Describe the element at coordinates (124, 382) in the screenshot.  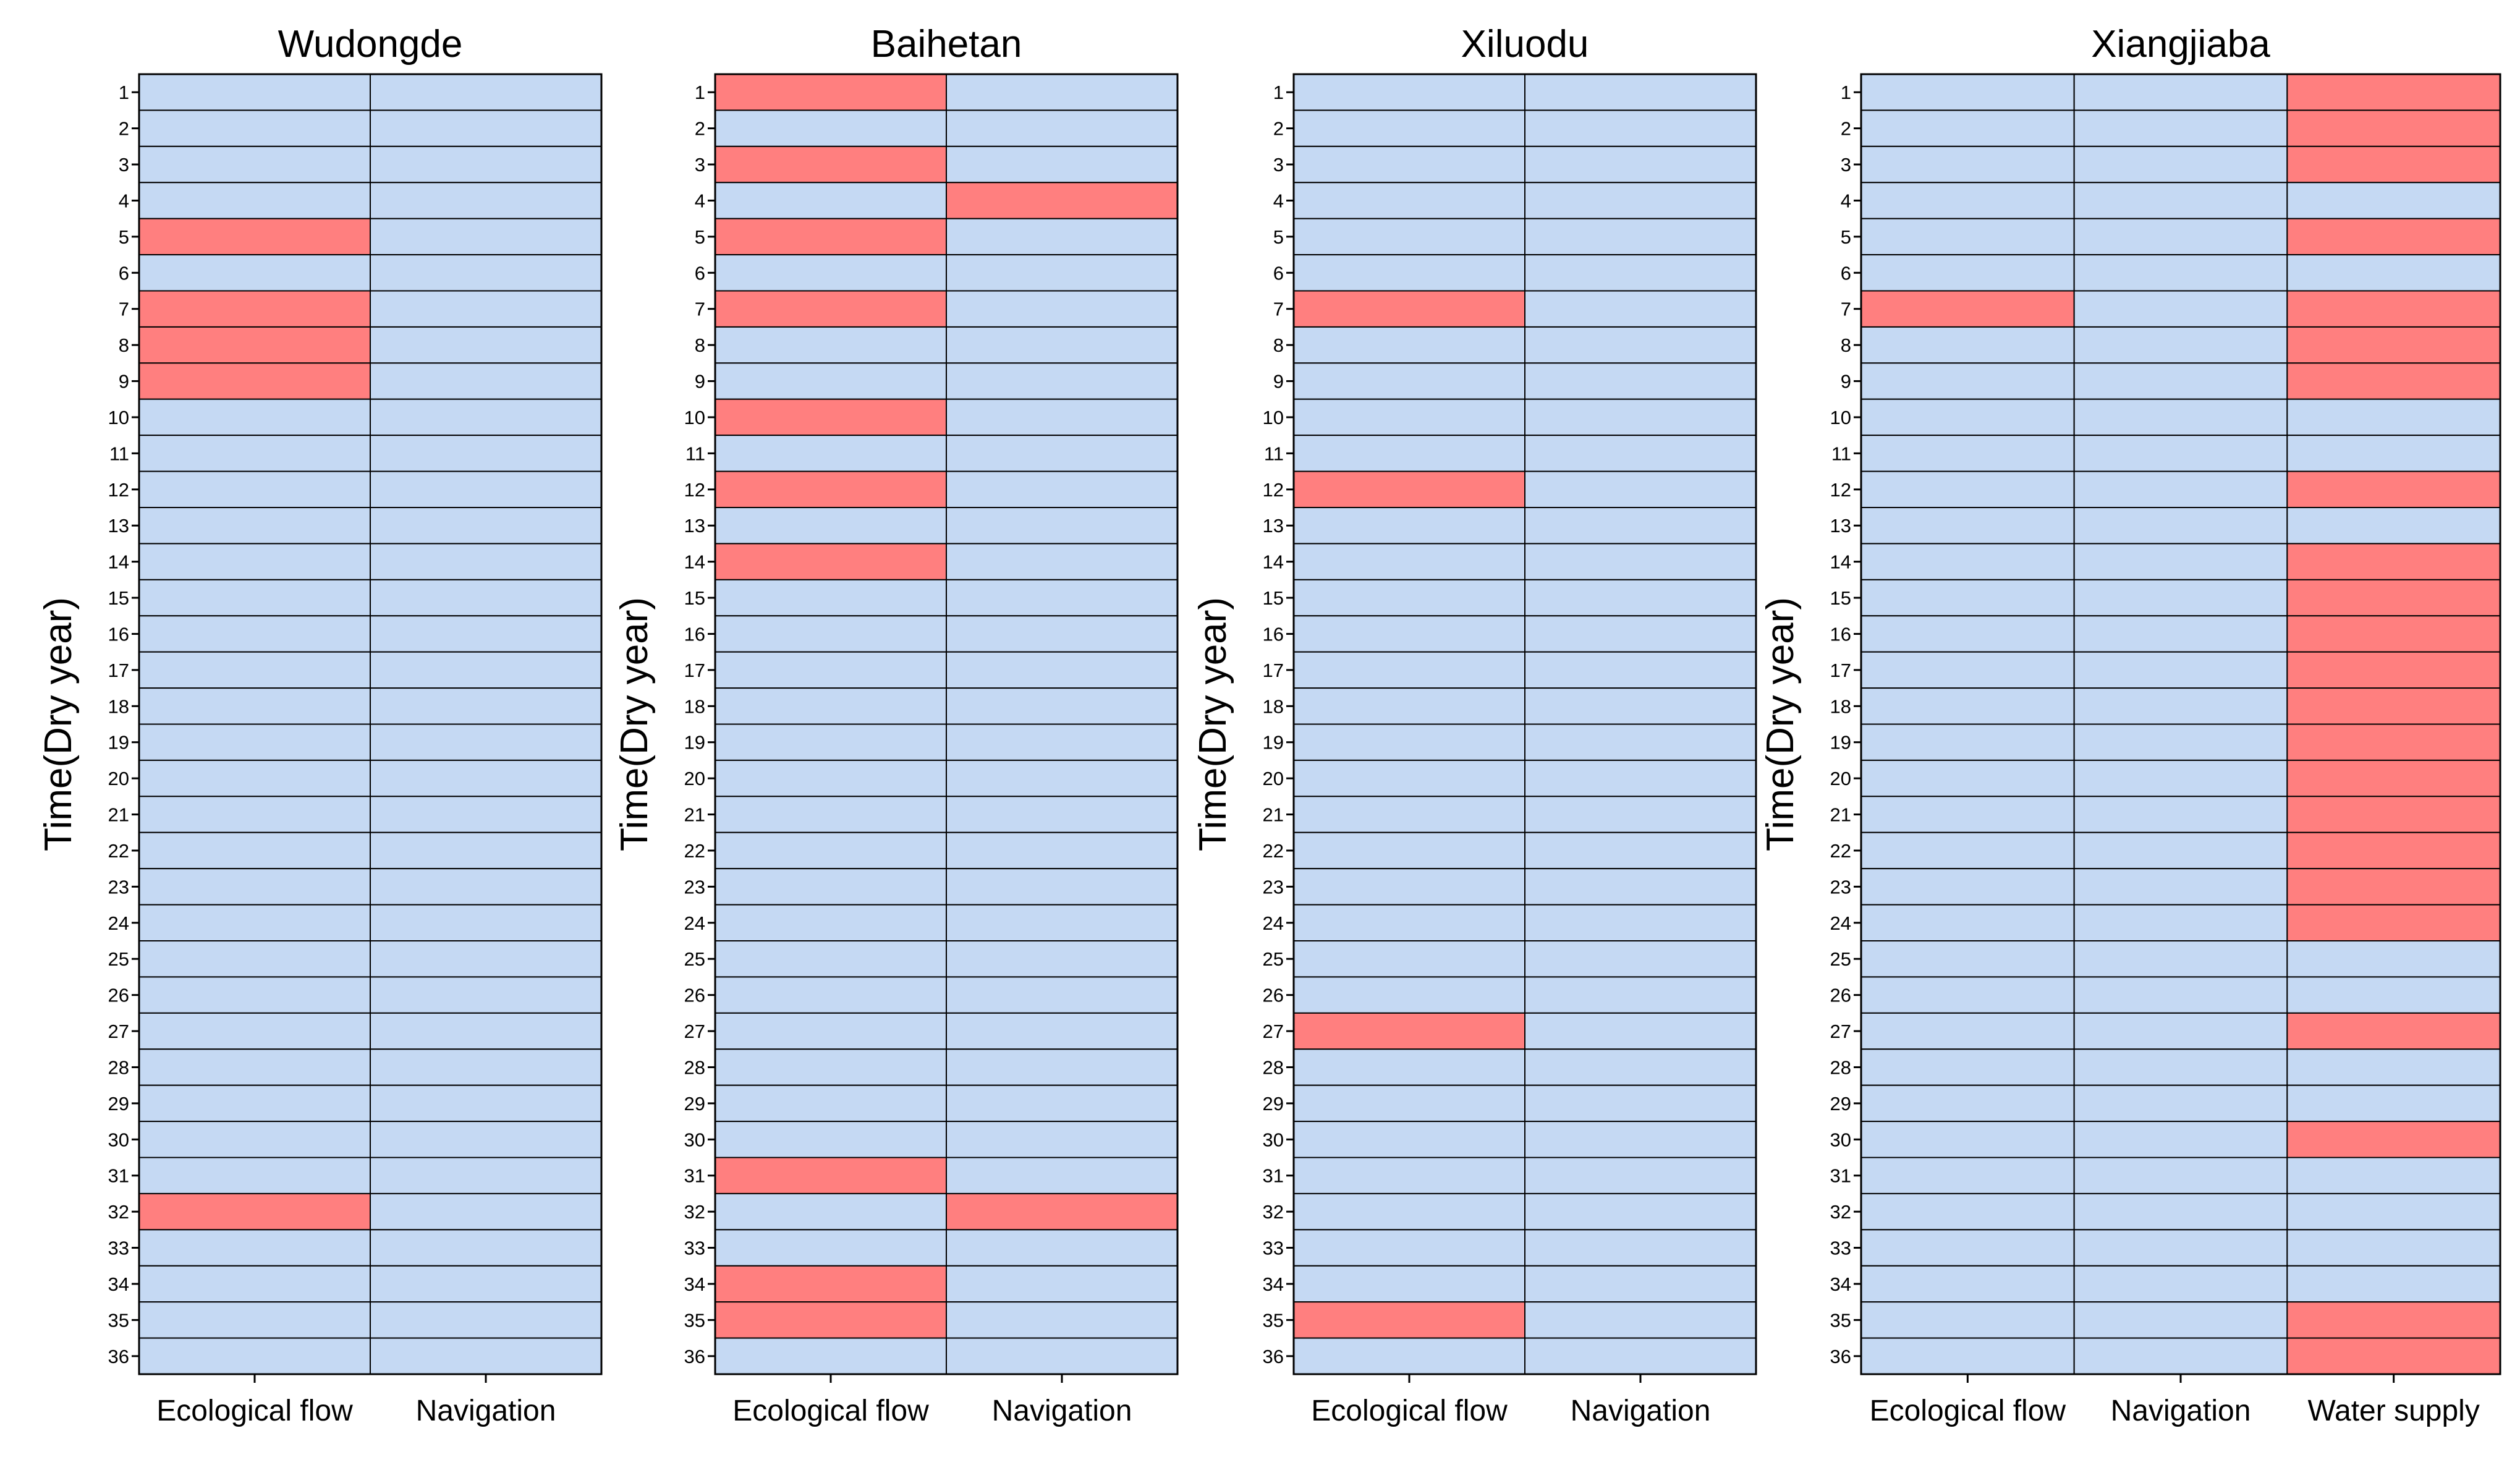
I see `y-tick-label: 9` at that location.